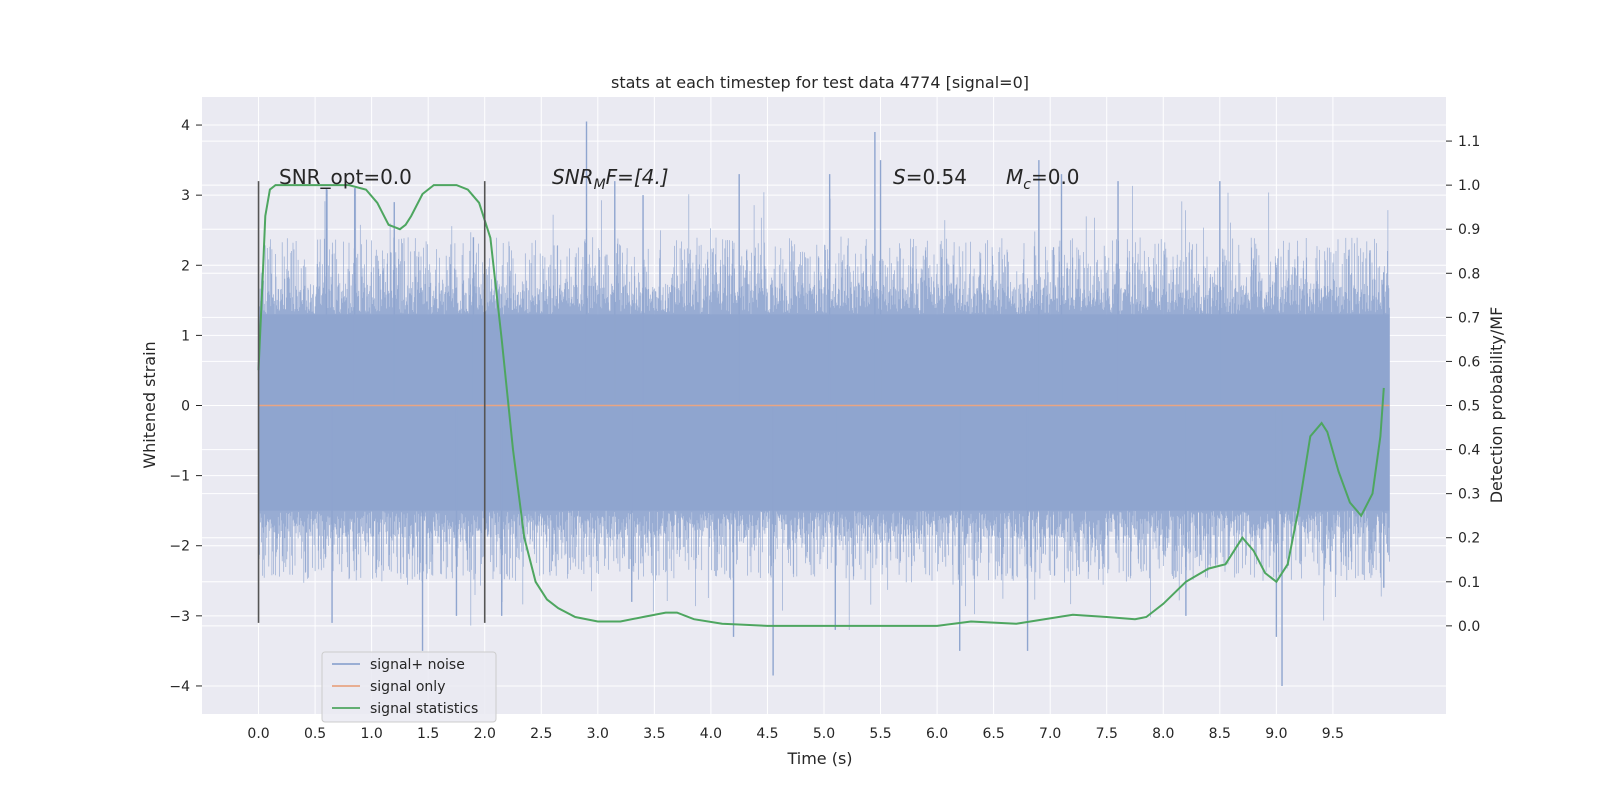 Image resolution: width=1600 pixels, height=800 pixels. I want to click on y-left-tick-label: −2, so click(179, 547).